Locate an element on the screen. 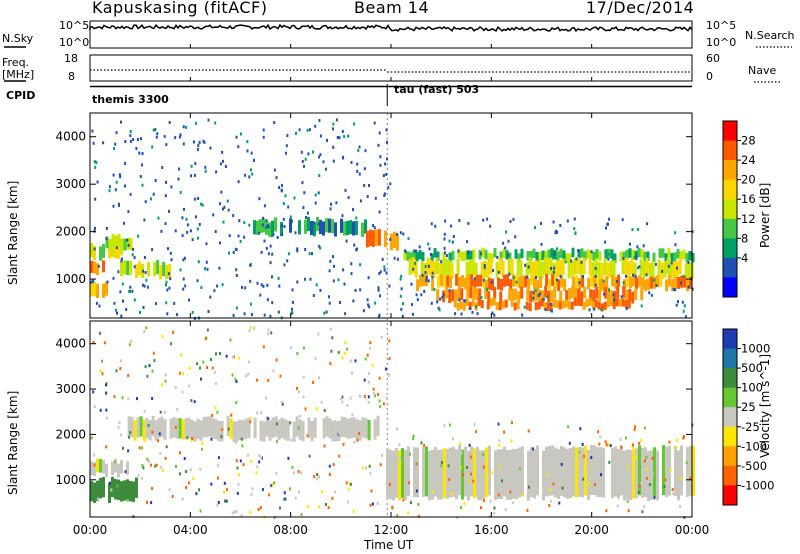 This screenshot has height=554, width=800. xtick-label-5: 20:00 is located at coordinates (591, 530).